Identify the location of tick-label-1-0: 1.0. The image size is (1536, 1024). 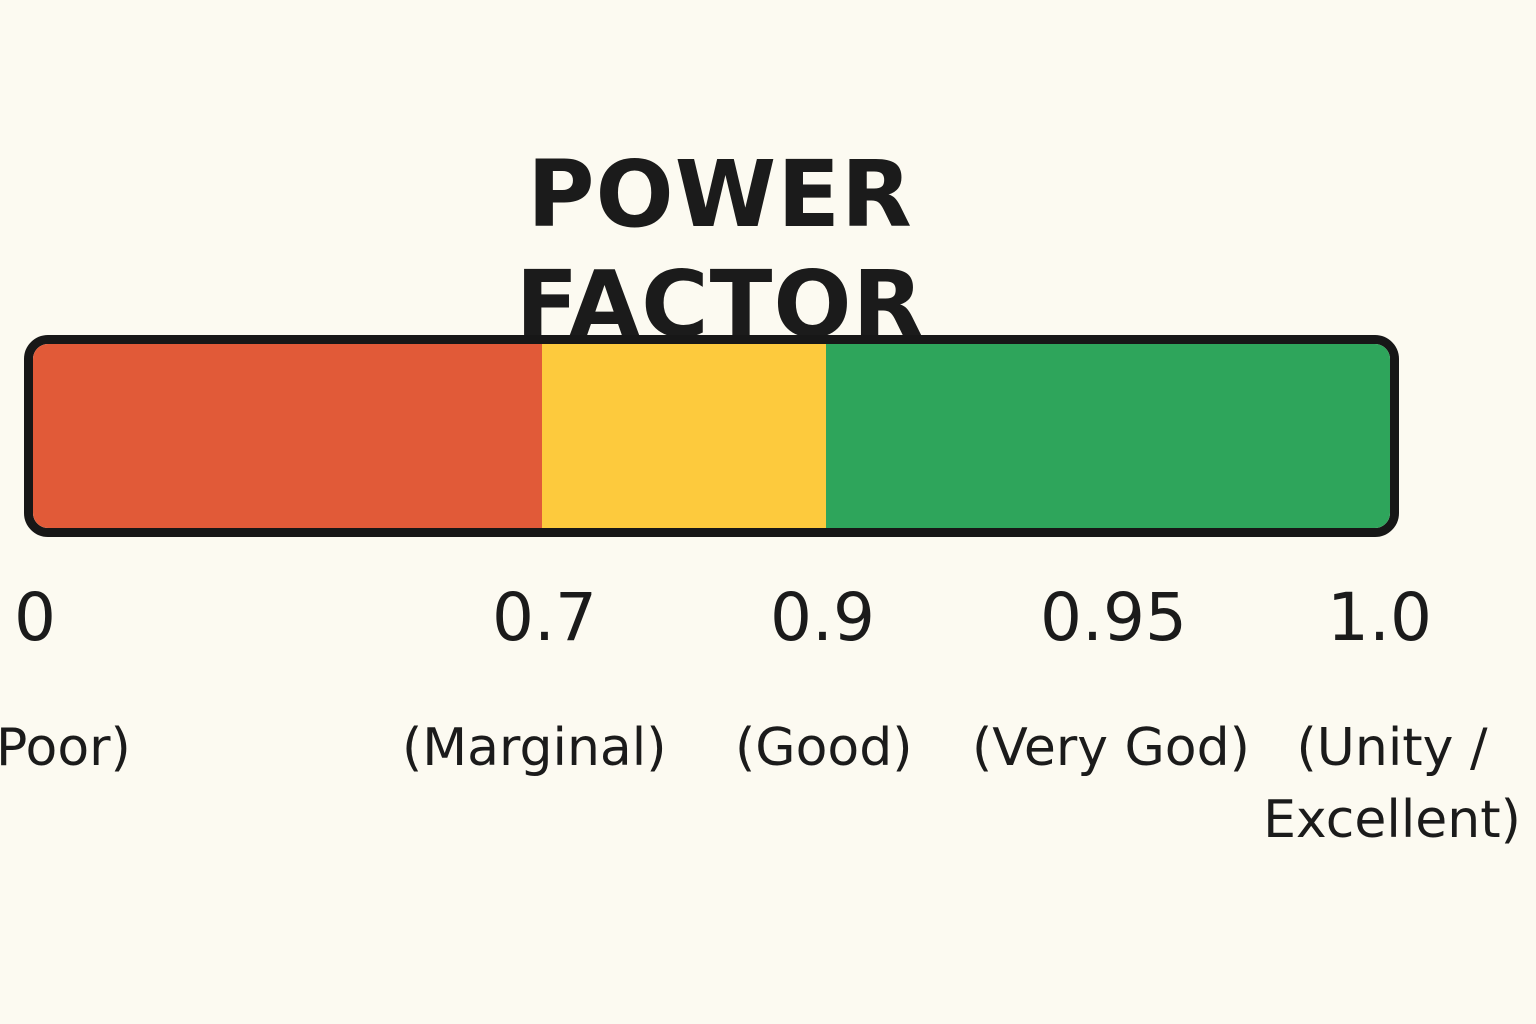
(1379, 617).